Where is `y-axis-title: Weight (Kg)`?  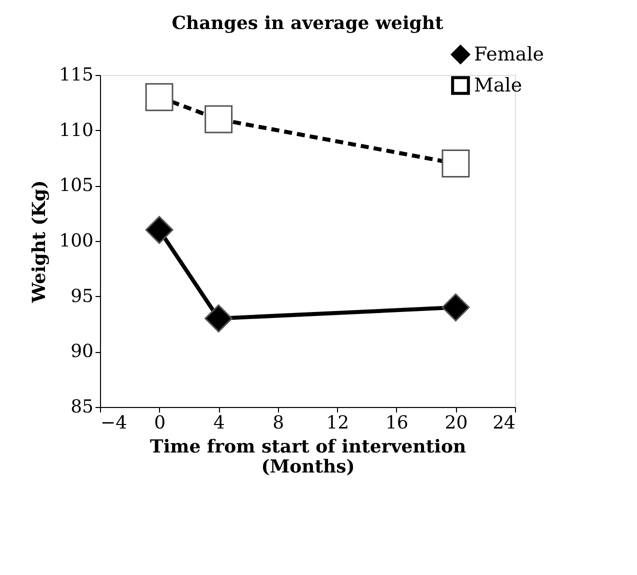 y-axis-title: Weight (Kg) is located at coordinates (39, 242).